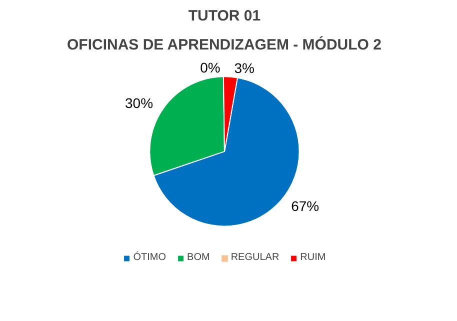 The height and width of the screenshot is (321, 457). Describe the element at coordinates (305, 206) in the screenshot. I see `data-label: 67%` at that location.